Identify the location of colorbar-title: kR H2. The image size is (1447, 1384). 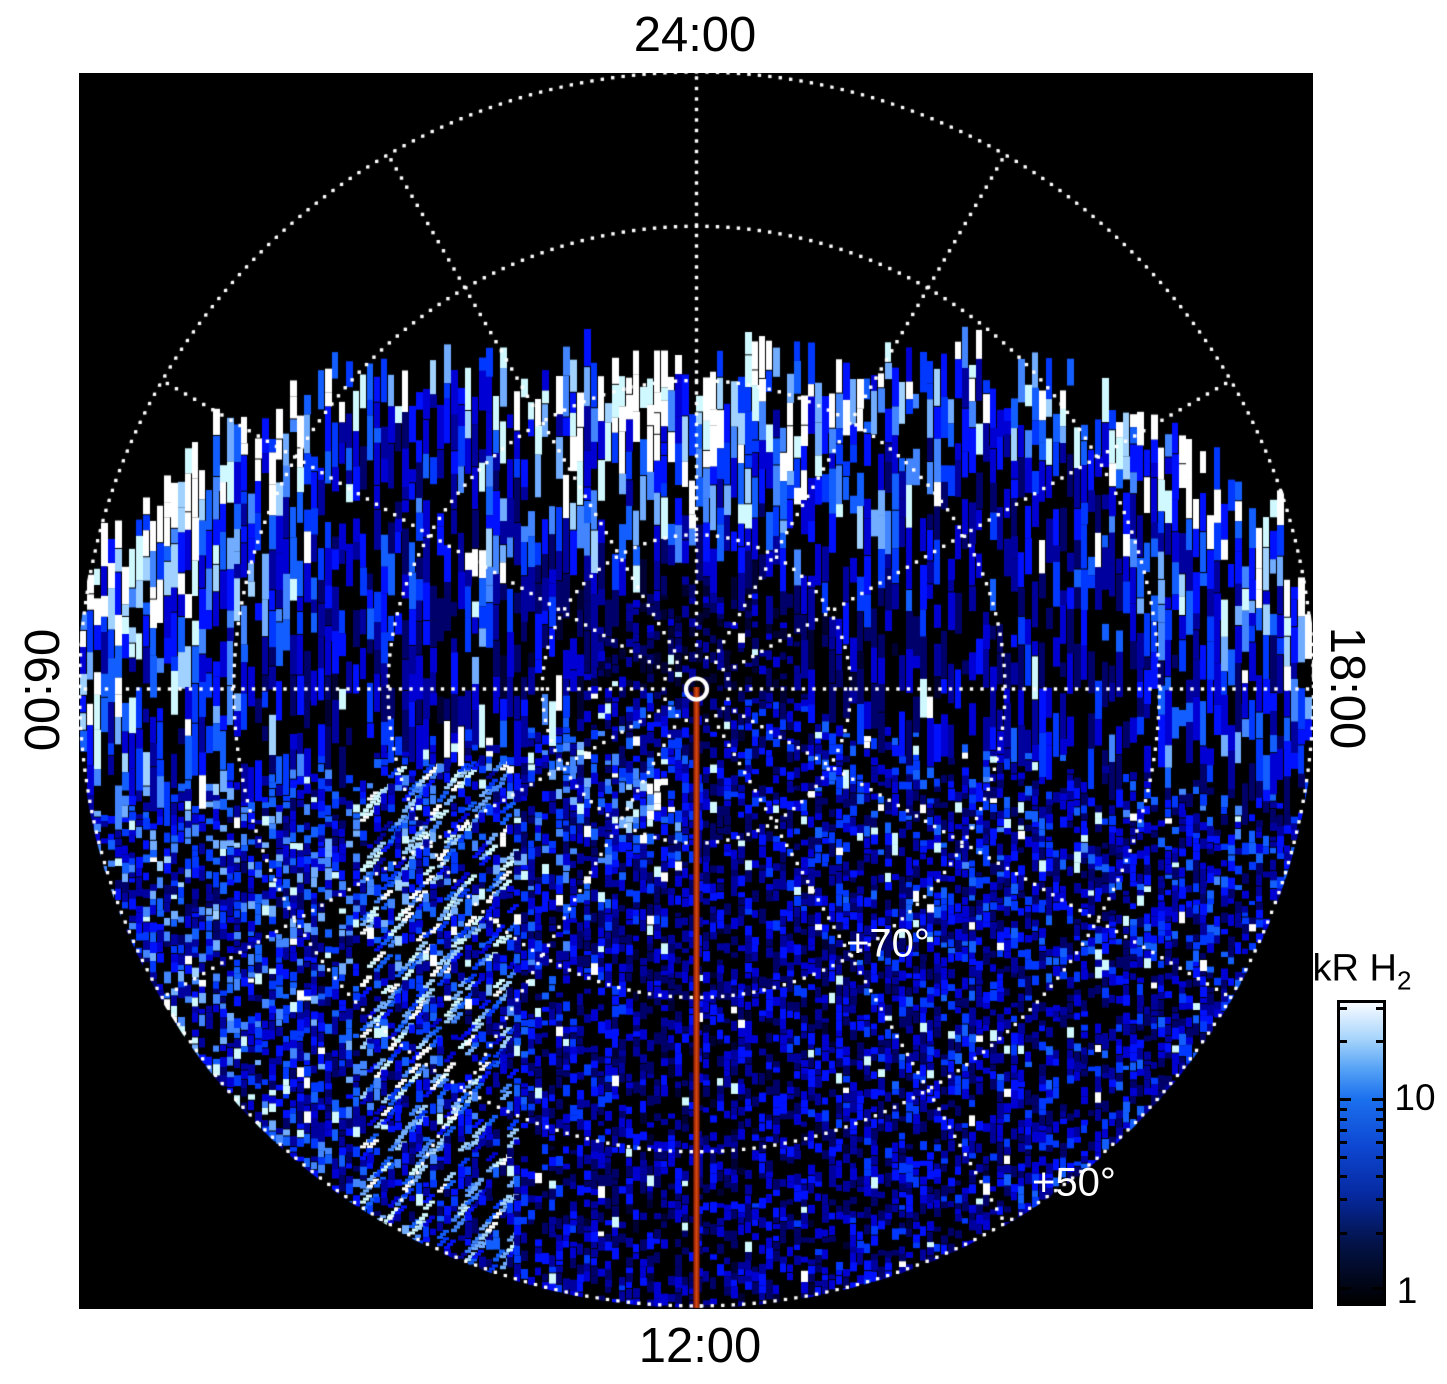
(1362, 972).